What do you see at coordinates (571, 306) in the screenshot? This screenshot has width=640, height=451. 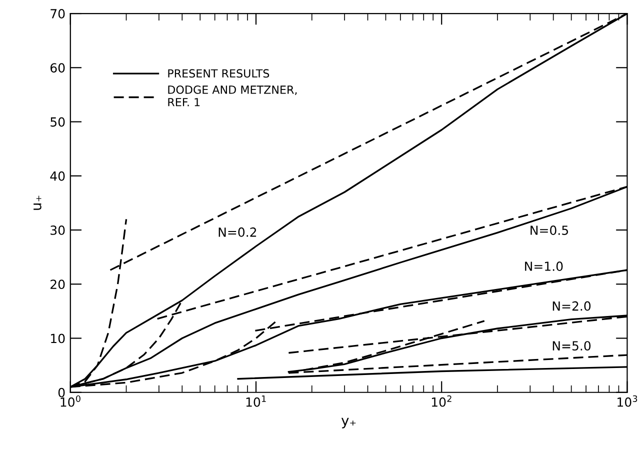 I see `annotation: N=2.0` at bounding box center [571, 306].